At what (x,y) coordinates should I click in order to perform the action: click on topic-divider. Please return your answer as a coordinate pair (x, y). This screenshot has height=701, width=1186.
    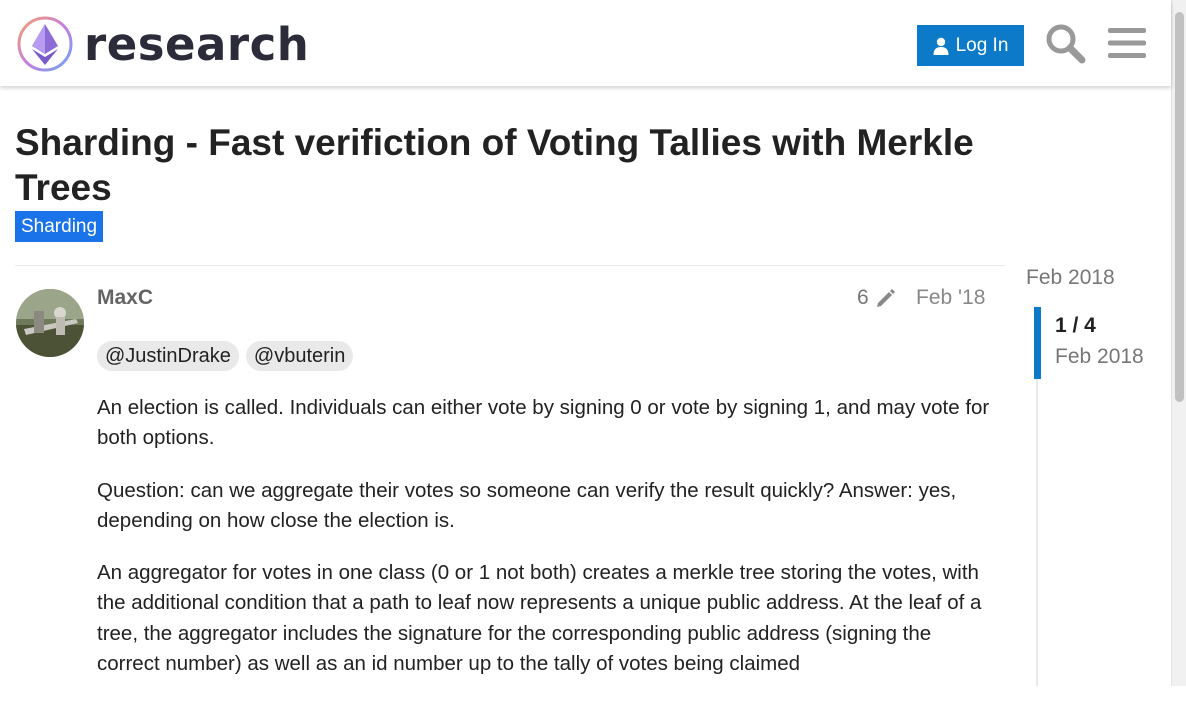
    Looking at the image, I should click on (510, 265).